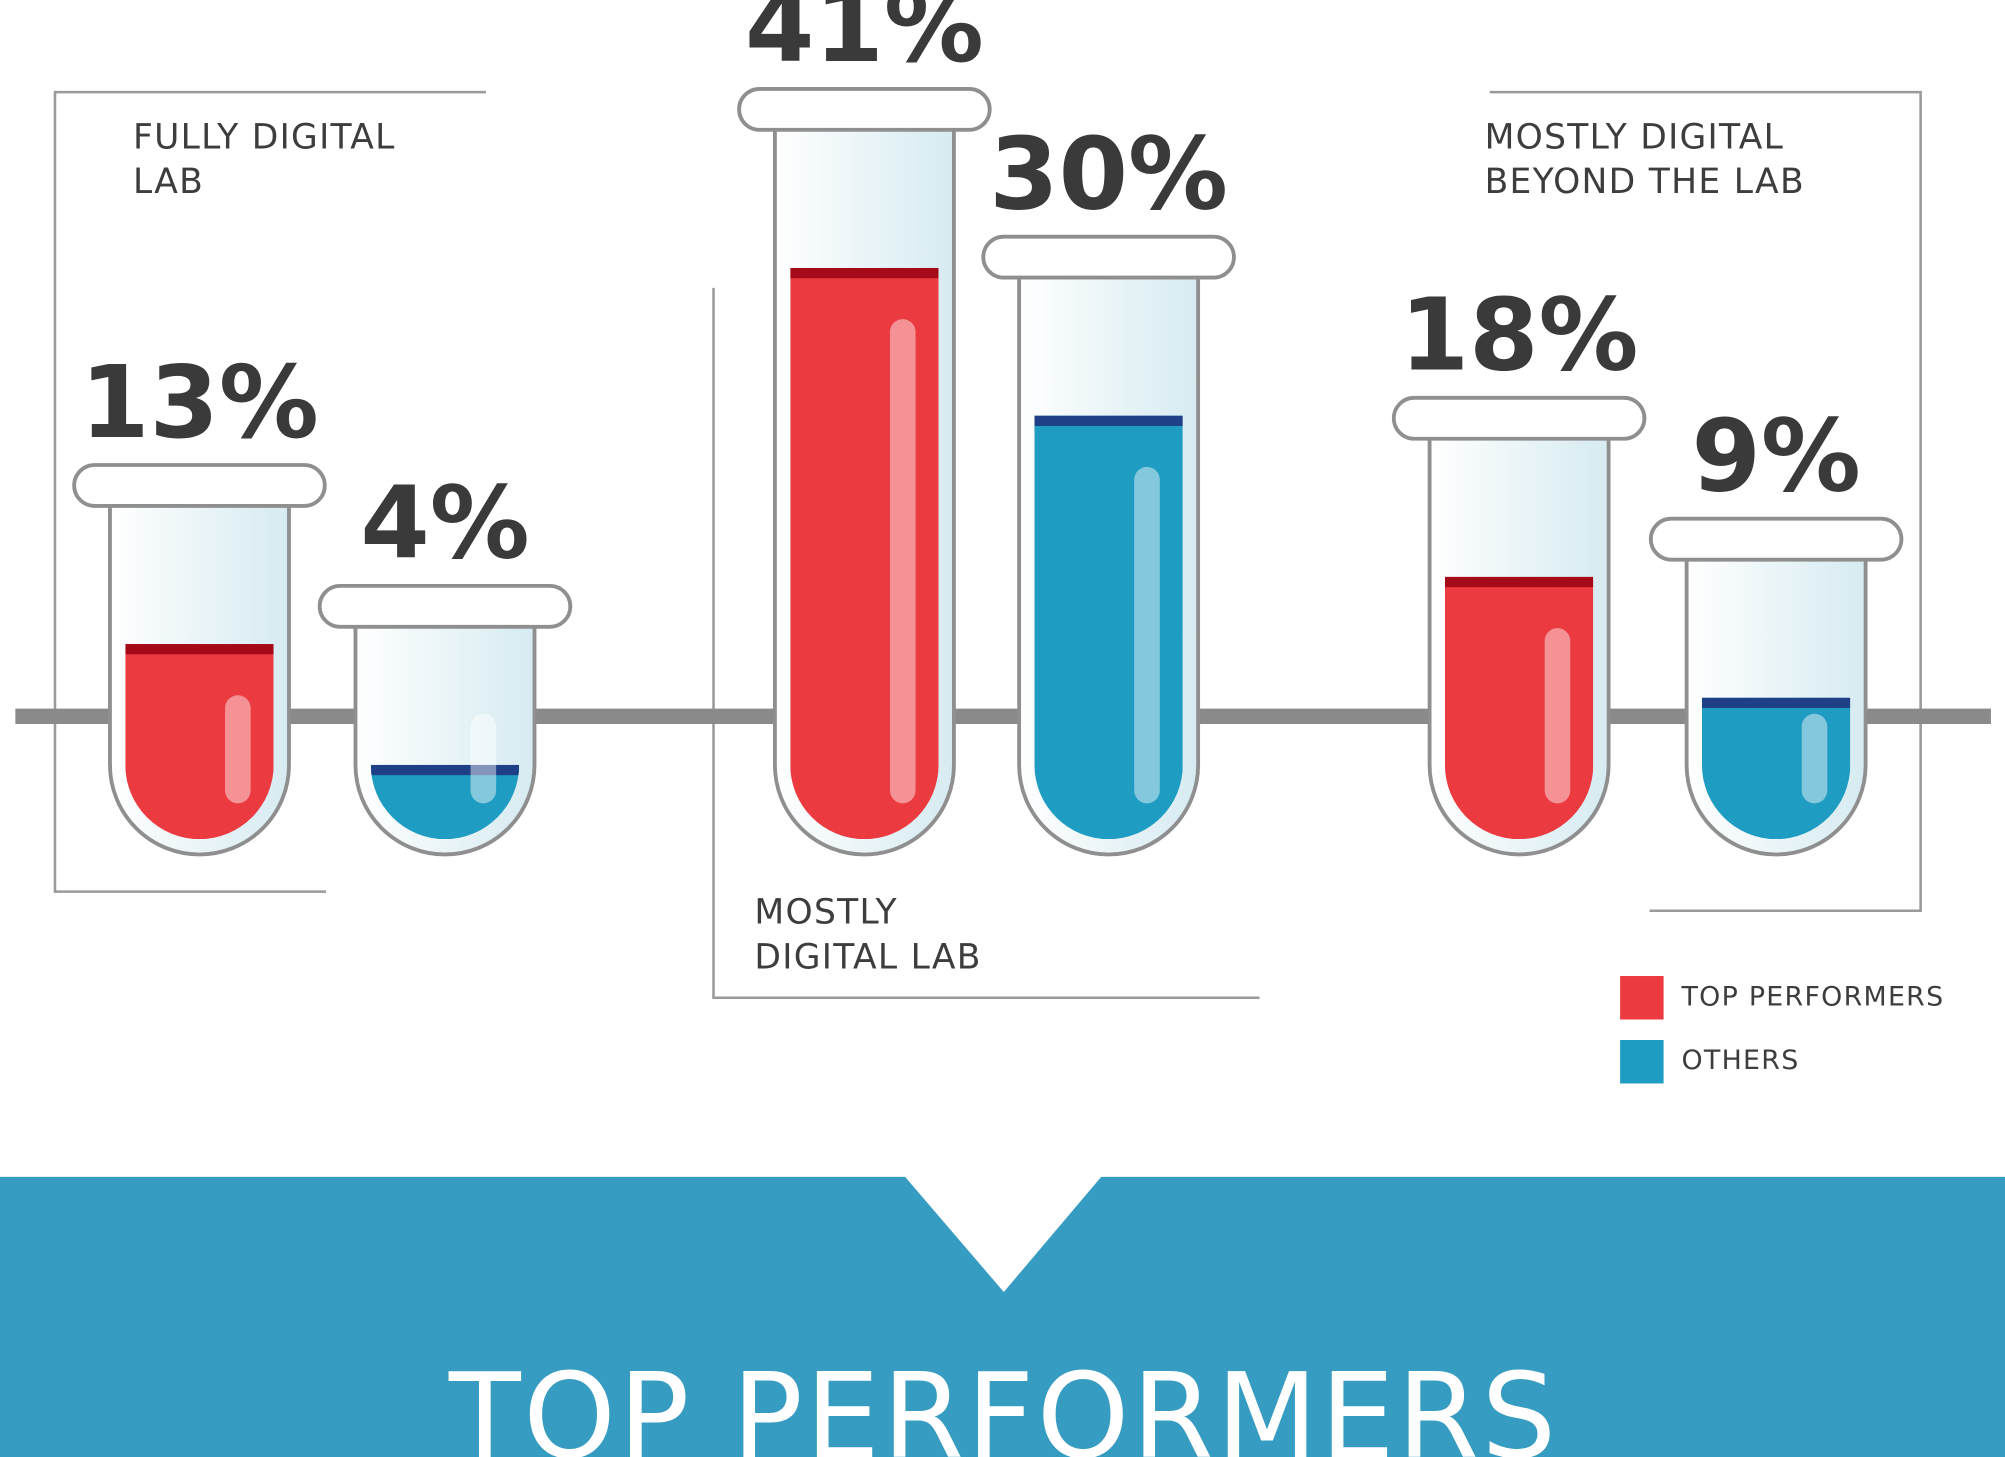 The image size is (2005, 1457). I want to click on value-label: 9%, so click(1775, 456).